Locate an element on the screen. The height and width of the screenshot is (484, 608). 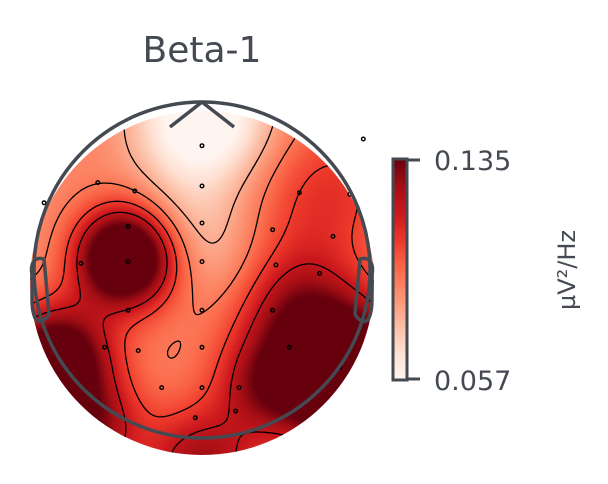
nose-outline is located at coordinates (202, 114).